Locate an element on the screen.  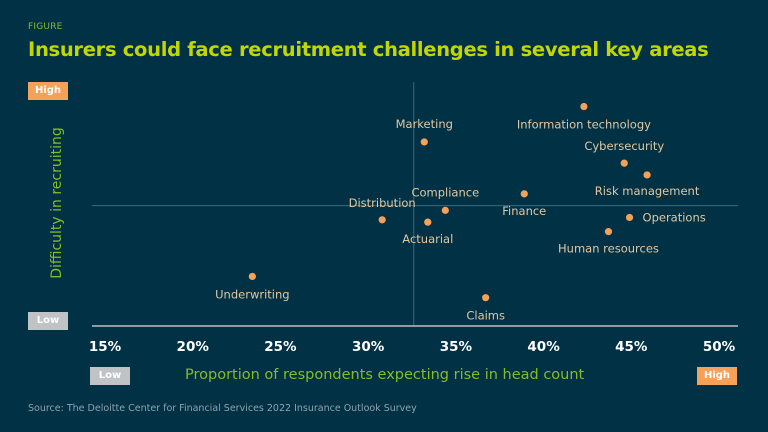
point-label: Actuarial is located at coordinates (427, 239).